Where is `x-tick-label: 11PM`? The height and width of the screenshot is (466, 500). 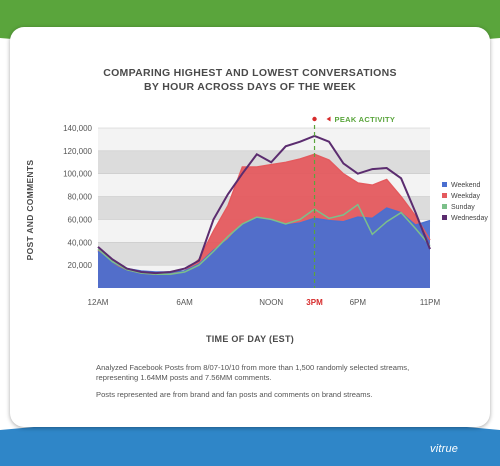
x-tick-label: 11PM is located at coordinates (430, 302).